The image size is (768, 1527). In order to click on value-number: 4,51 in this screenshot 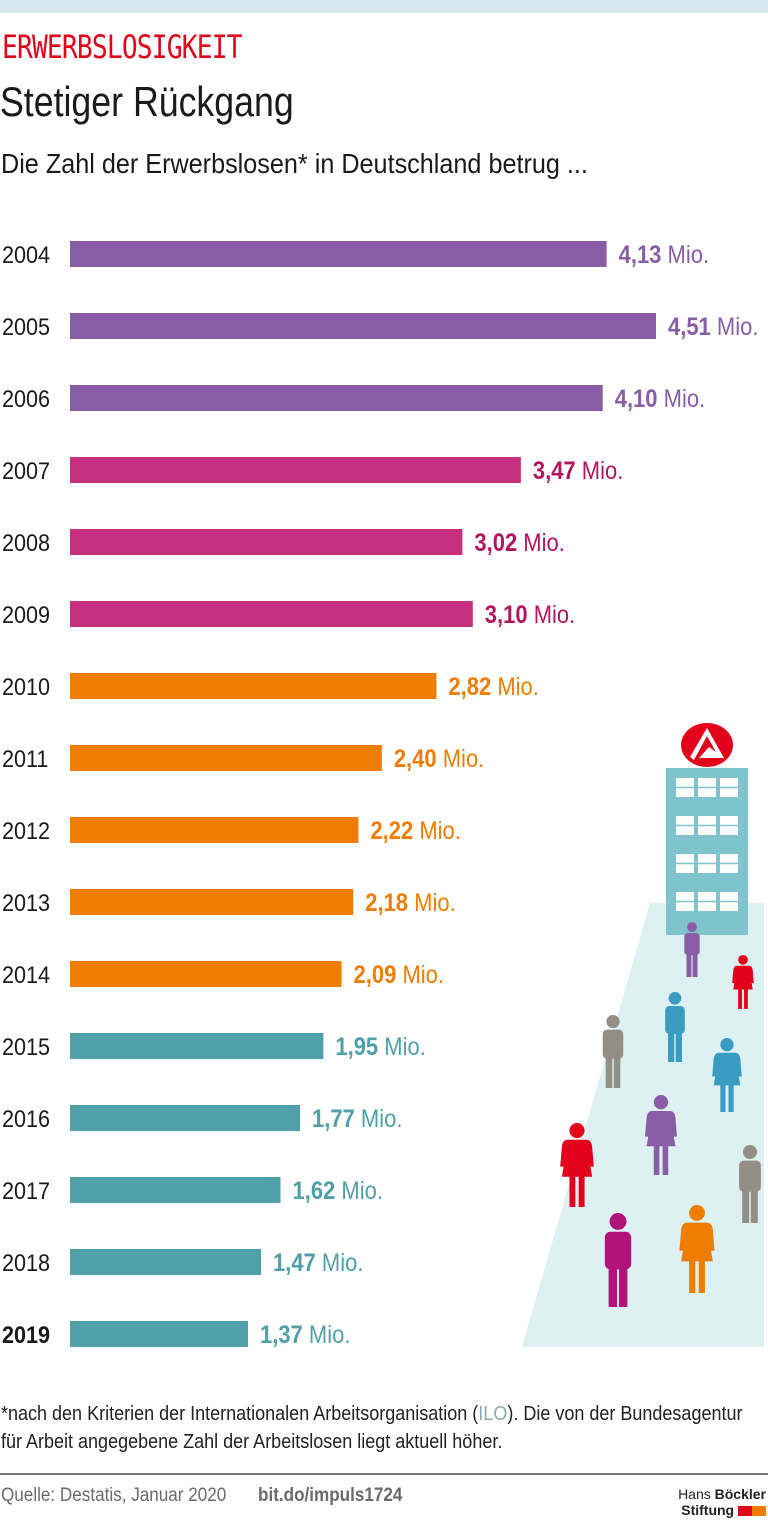, I will do `click(689, 327)`.